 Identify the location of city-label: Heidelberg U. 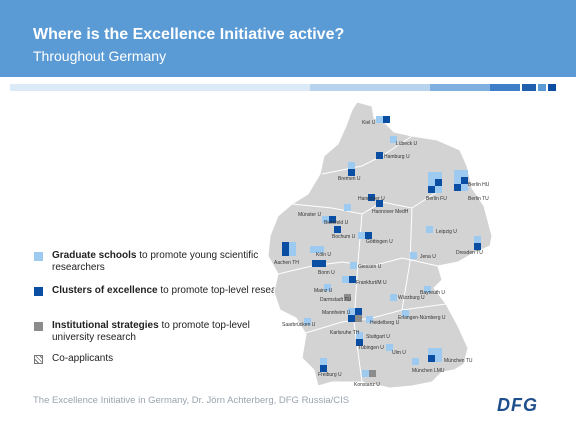
(385, 323).